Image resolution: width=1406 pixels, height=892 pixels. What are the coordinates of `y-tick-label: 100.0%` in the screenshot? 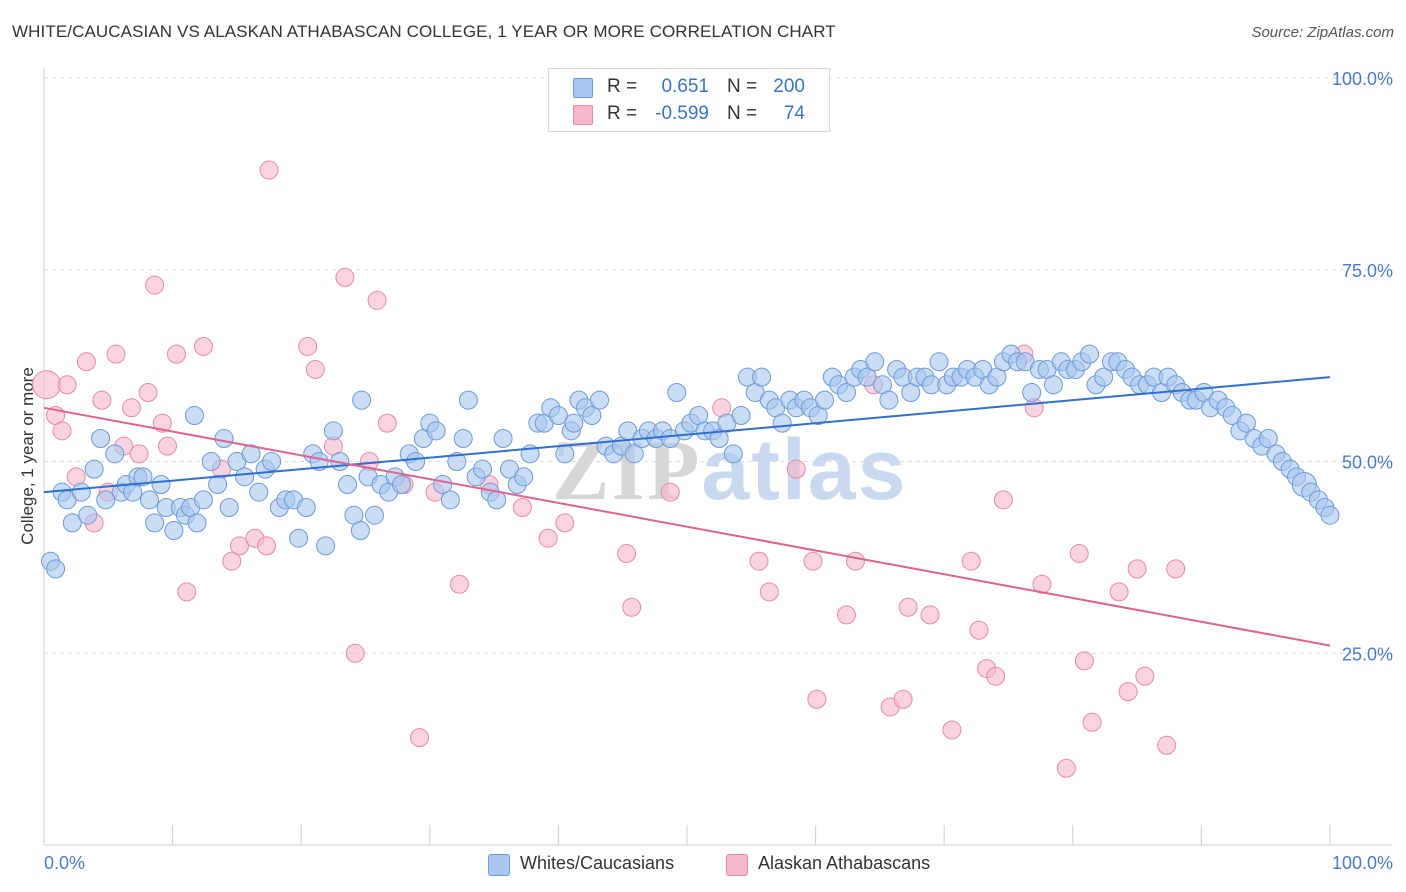 It's located at (1362, 79).